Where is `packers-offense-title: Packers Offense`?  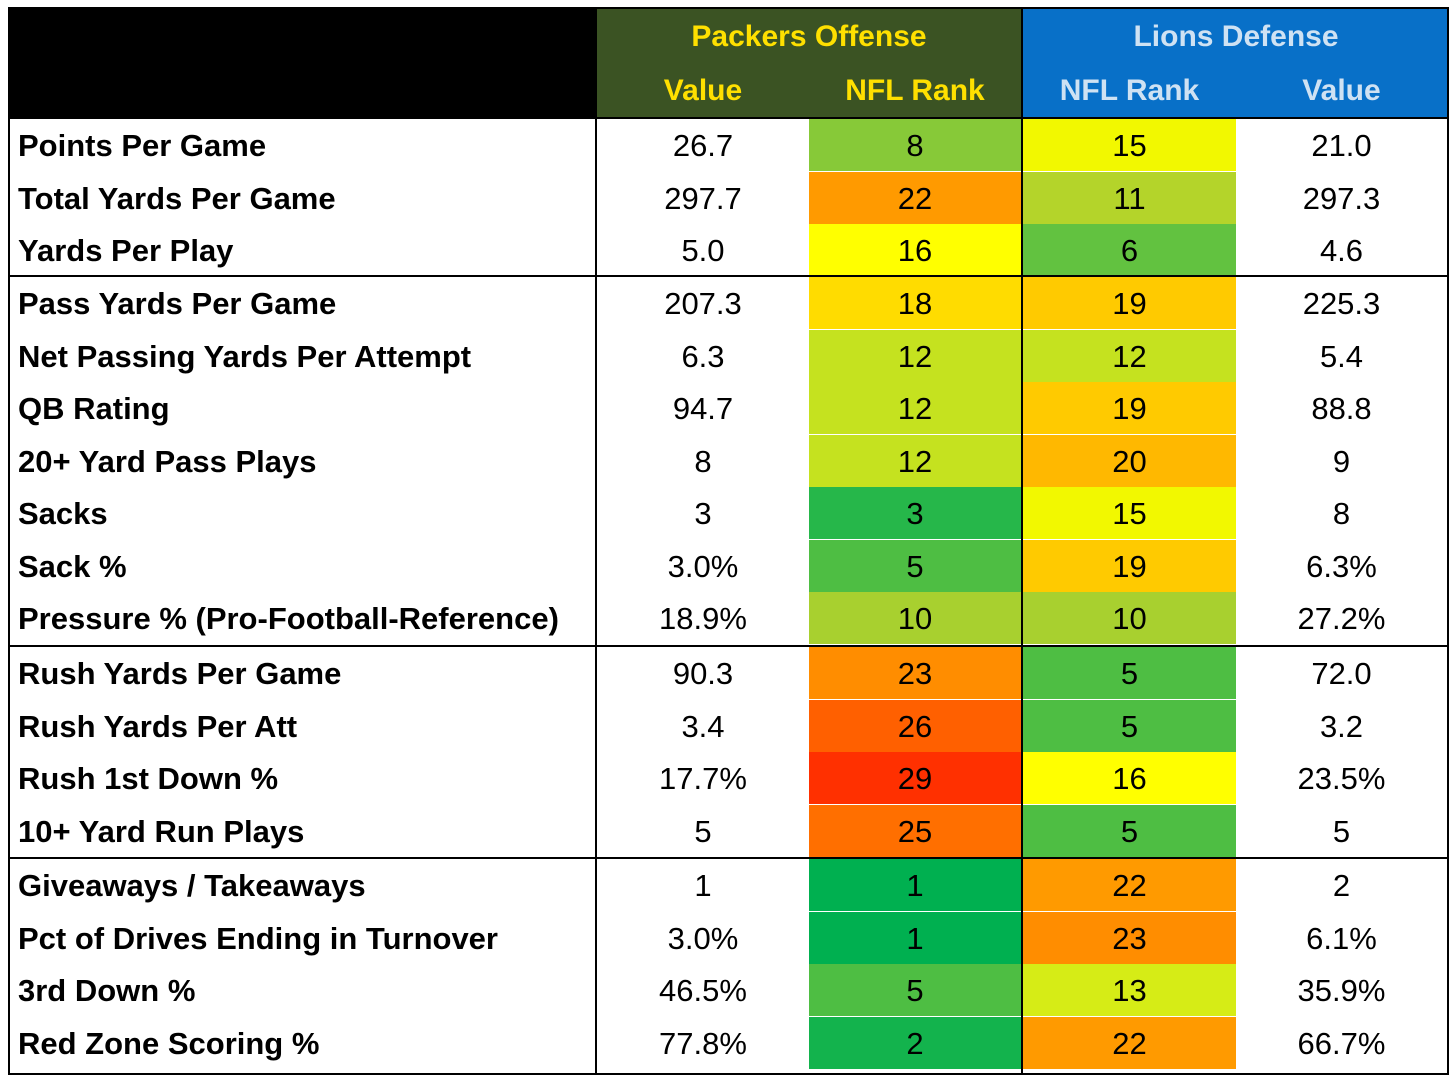 packers-offense-title: Packers Offense is located at coordinates (809, 36).